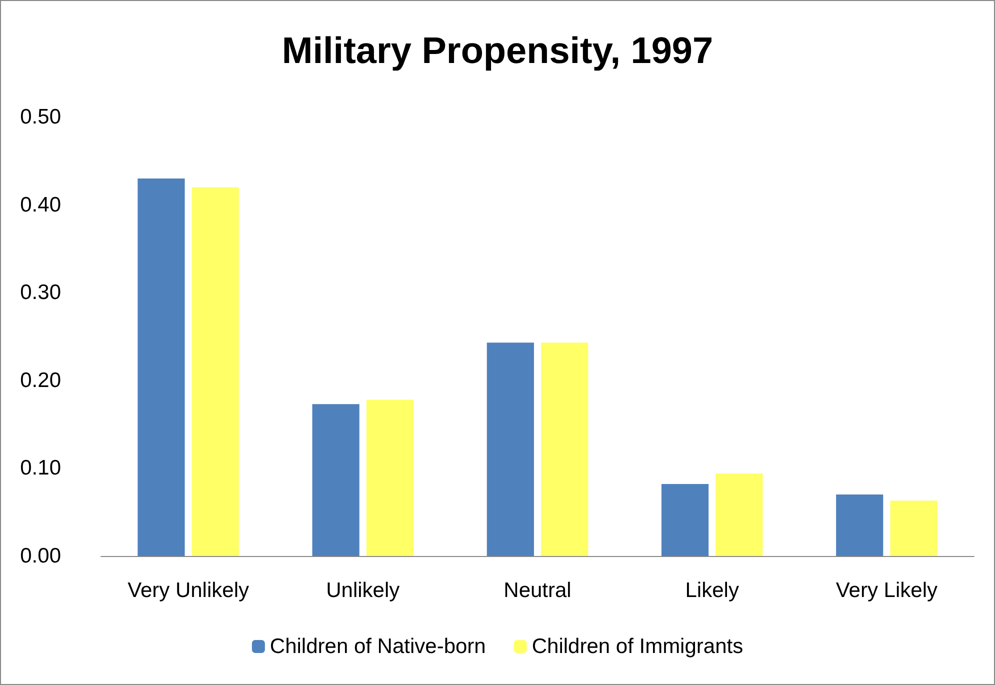  Describe the element at coordinates (40, 117) in the screenshot. I see `y-tick-label: 0.50` at that location.